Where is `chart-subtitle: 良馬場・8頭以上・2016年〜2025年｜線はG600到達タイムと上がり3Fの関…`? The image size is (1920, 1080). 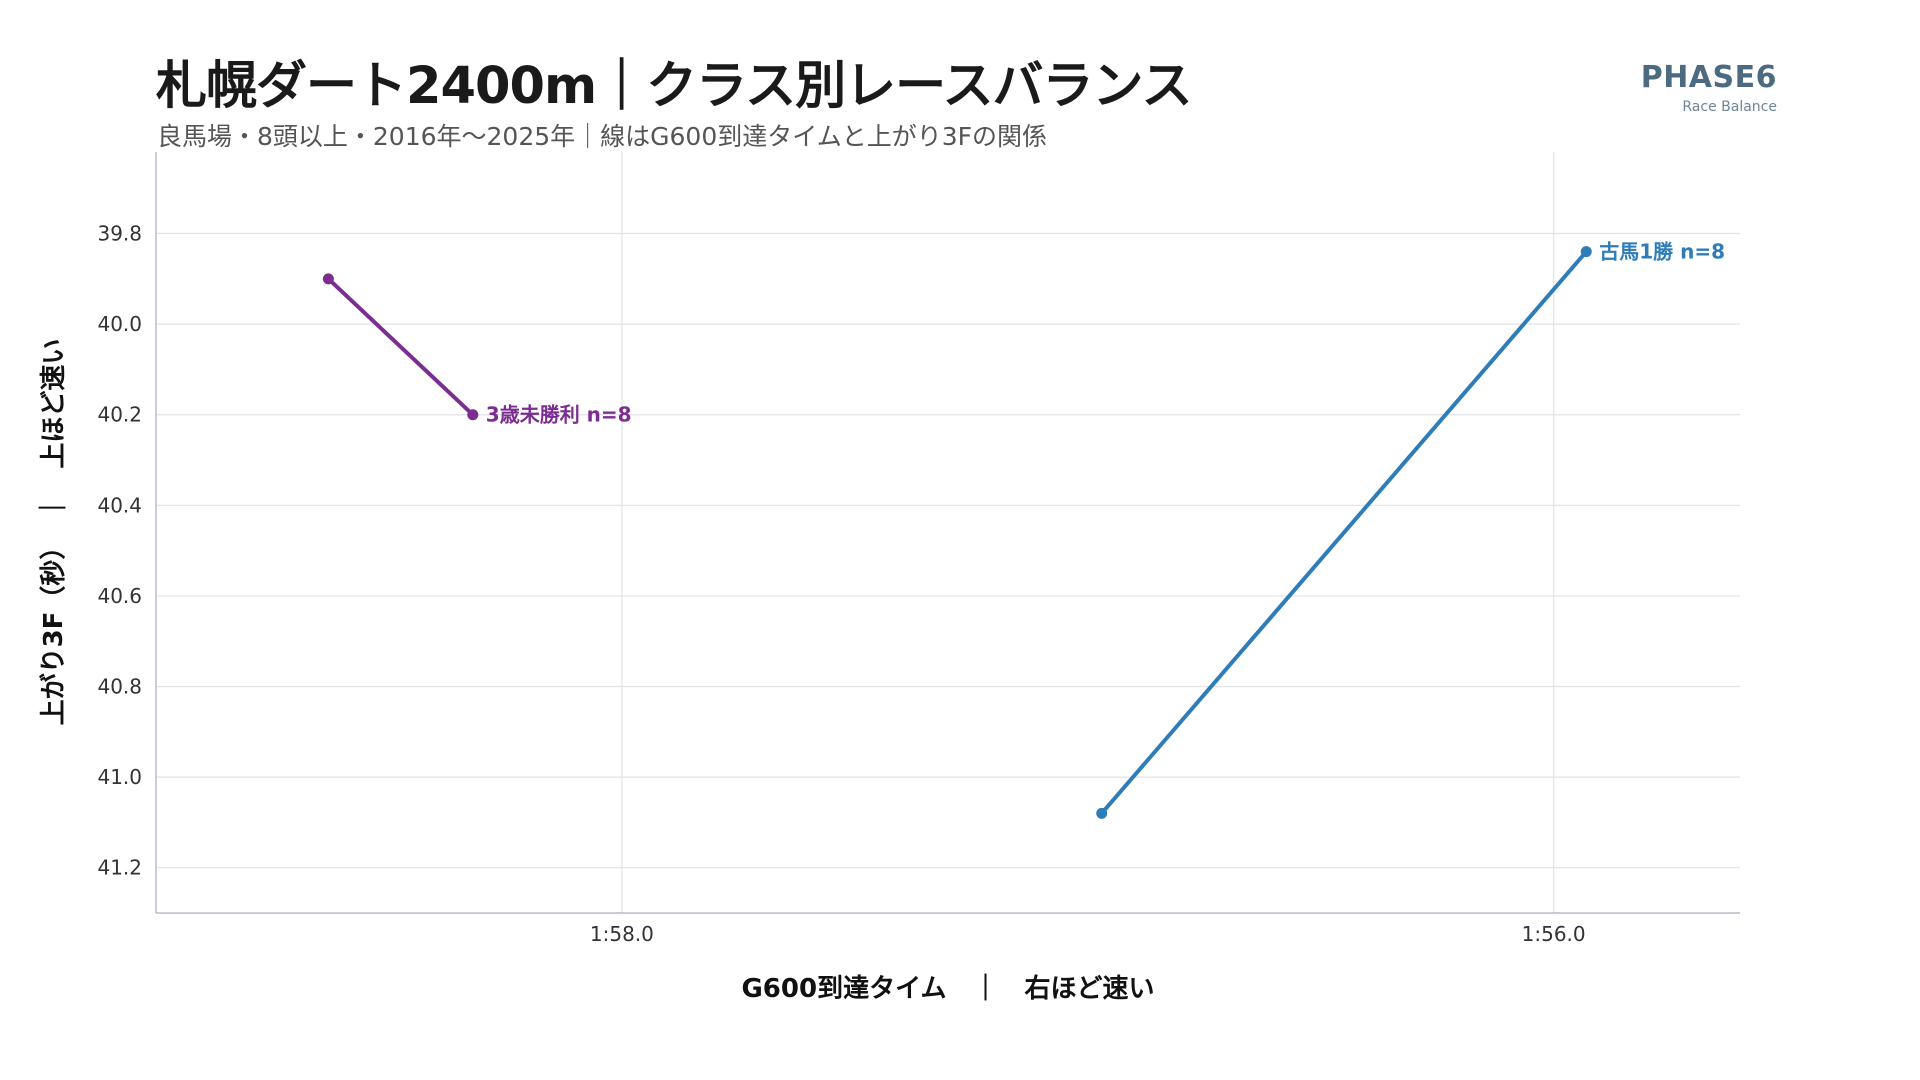 chart-subtitle: 良馬場・8頭以上・2016年〜2025年｜線はG600到達タイムと上がり3Fの関… is located at coordinates (602, 136).